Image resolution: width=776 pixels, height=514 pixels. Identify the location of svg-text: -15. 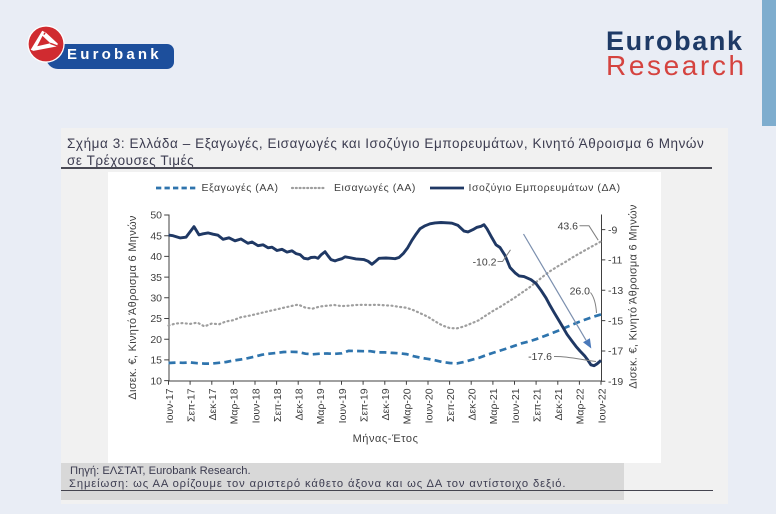
(615, 321).